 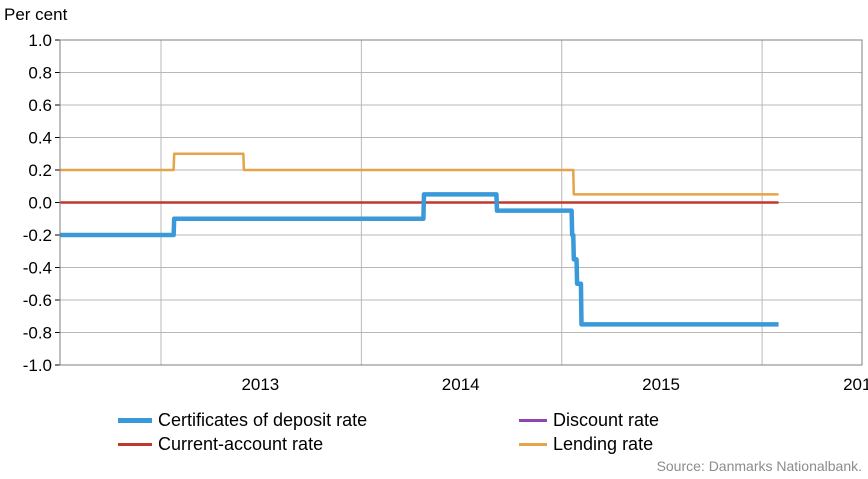 I want to click on y-tick-label: -0.4, so click(x=37, y=268).